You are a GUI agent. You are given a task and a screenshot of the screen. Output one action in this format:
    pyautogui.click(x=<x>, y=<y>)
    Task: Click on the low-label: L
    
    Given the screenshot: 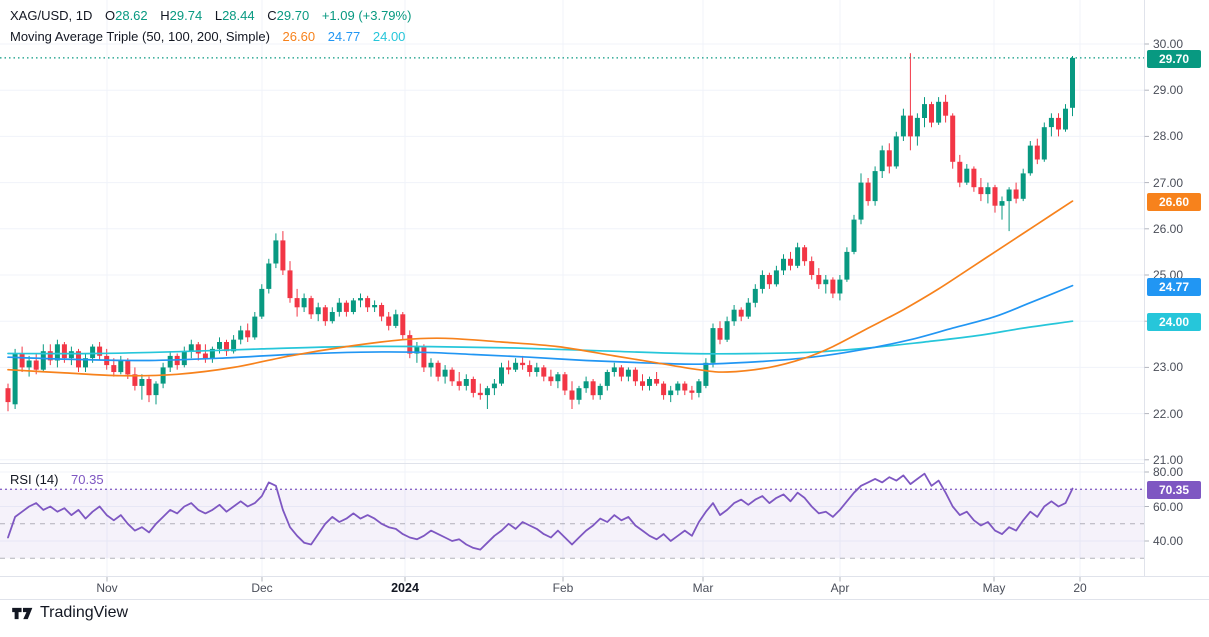 What is the action you would take?
    pyautogui.click(x=218, y=15)
    